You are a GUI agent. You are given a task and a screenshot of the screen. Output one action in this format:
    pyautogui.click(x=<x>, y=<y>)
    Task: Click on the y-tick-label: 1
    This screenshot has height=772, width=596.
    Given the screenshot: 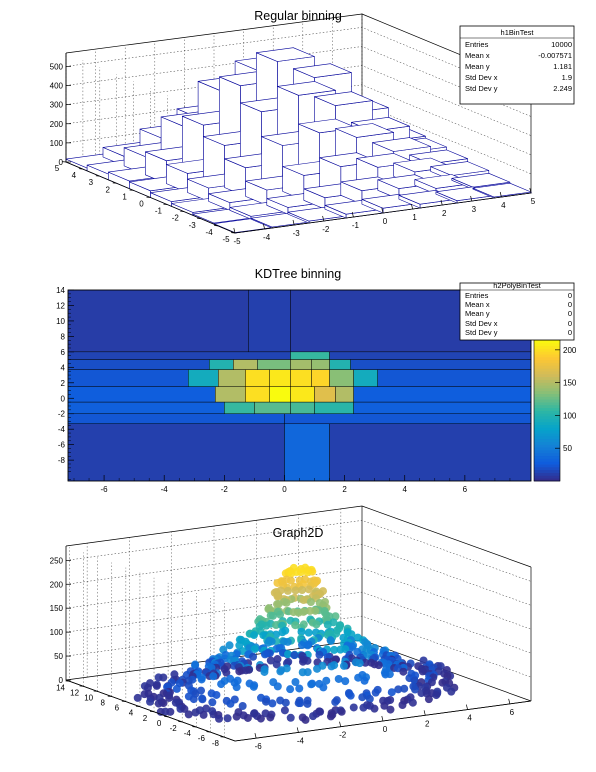 What is the action you would take?
    pyautogui.click(x=124, y=196)
    